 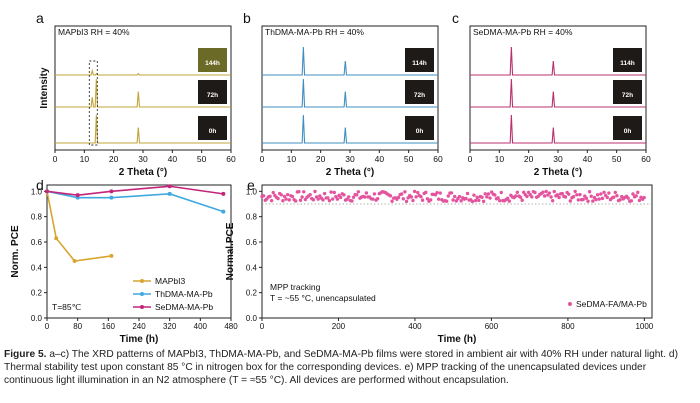 What do you see at coordinates (262, 326) in the screenshot?
I see `panel-e-xtick-label: 0` at bounding box center [262, 326].